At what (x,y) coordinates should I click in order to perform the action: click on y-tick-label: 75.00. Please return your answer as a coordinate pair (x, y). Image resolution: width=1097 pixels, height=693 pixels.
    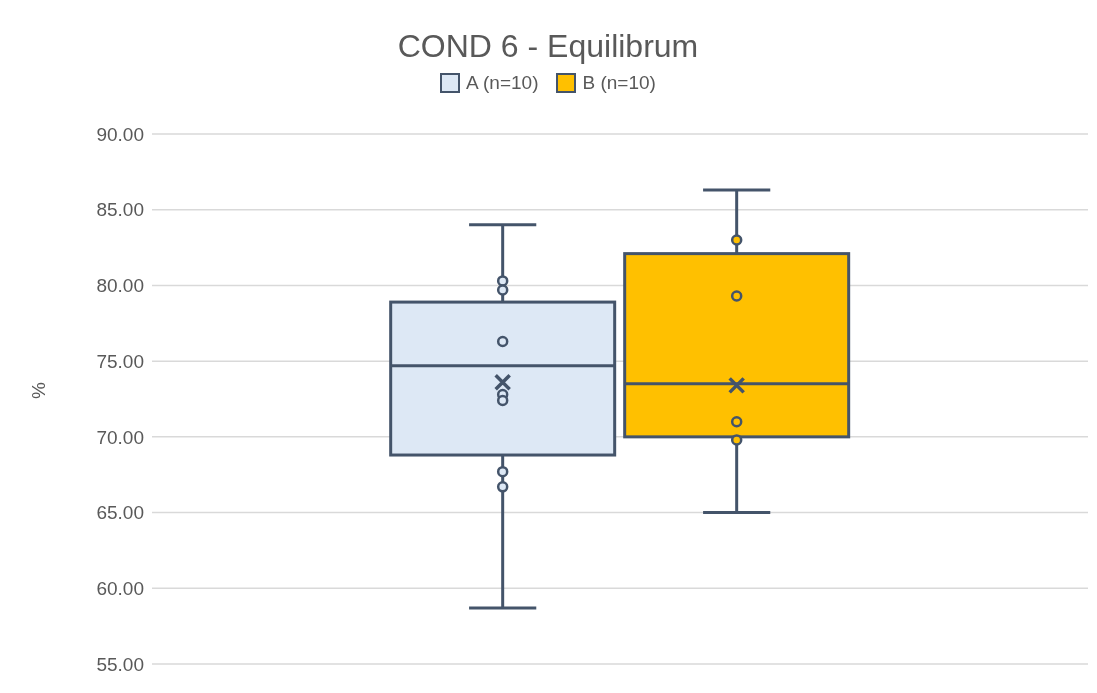
    Looking at the image, I should click on (120, 361).